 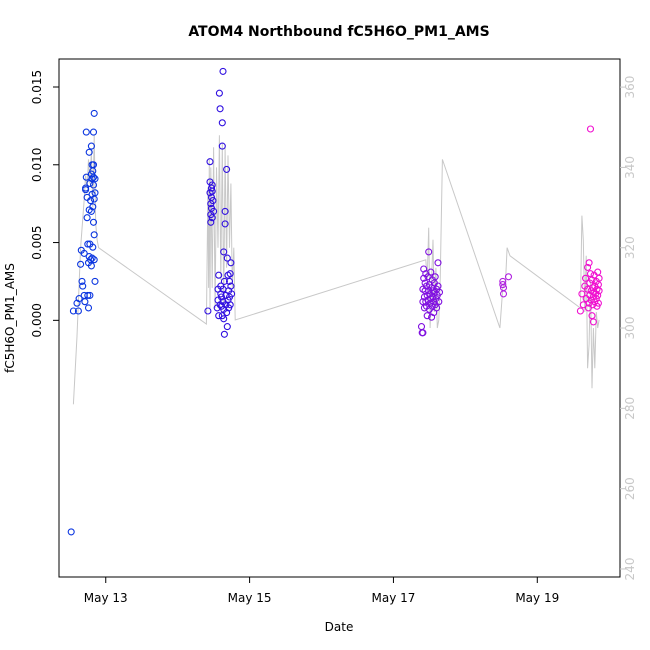 What do you see at coordinates (630, 167) in the screenshot?
I see `y2-tick-label: 340` at bounding box center [630, 167].